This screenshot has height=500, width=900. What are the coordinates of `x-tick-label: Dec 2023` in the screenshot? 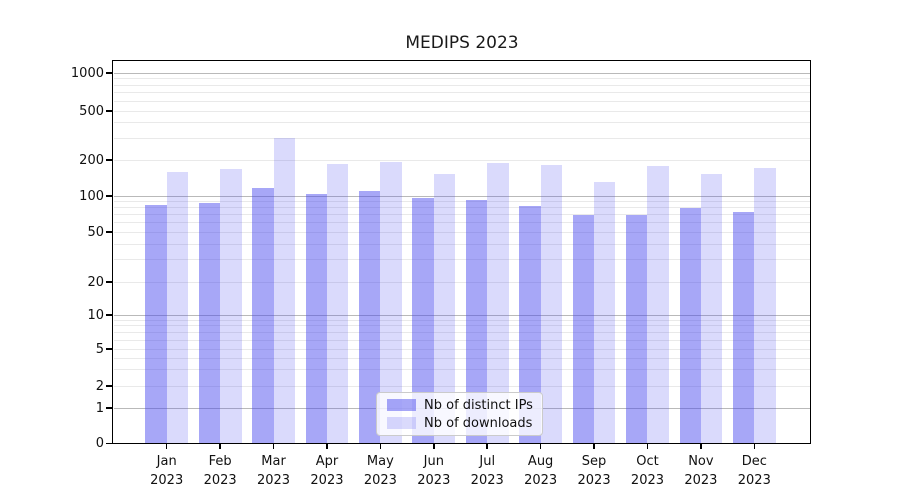 It's located at (754, 471).